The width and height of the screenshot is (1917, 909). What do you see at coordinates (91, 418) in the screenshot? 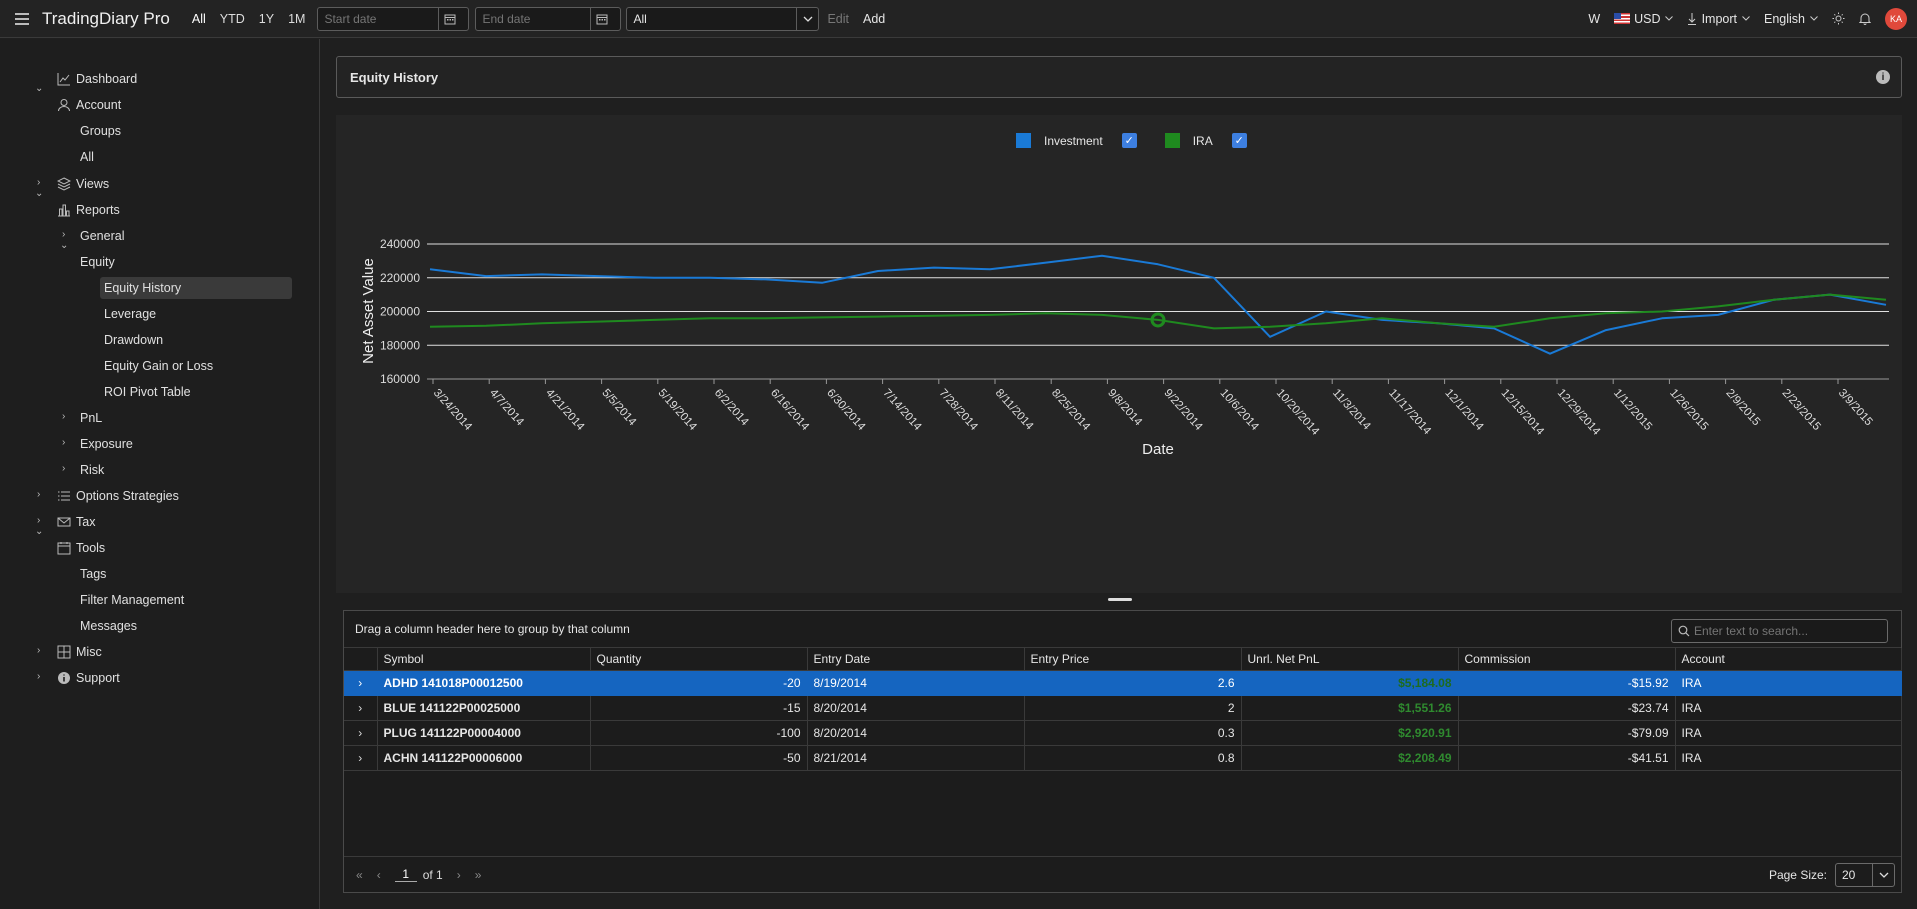
I see `sidebar-item-pnl: PnL` at bounding box center [91, 418].